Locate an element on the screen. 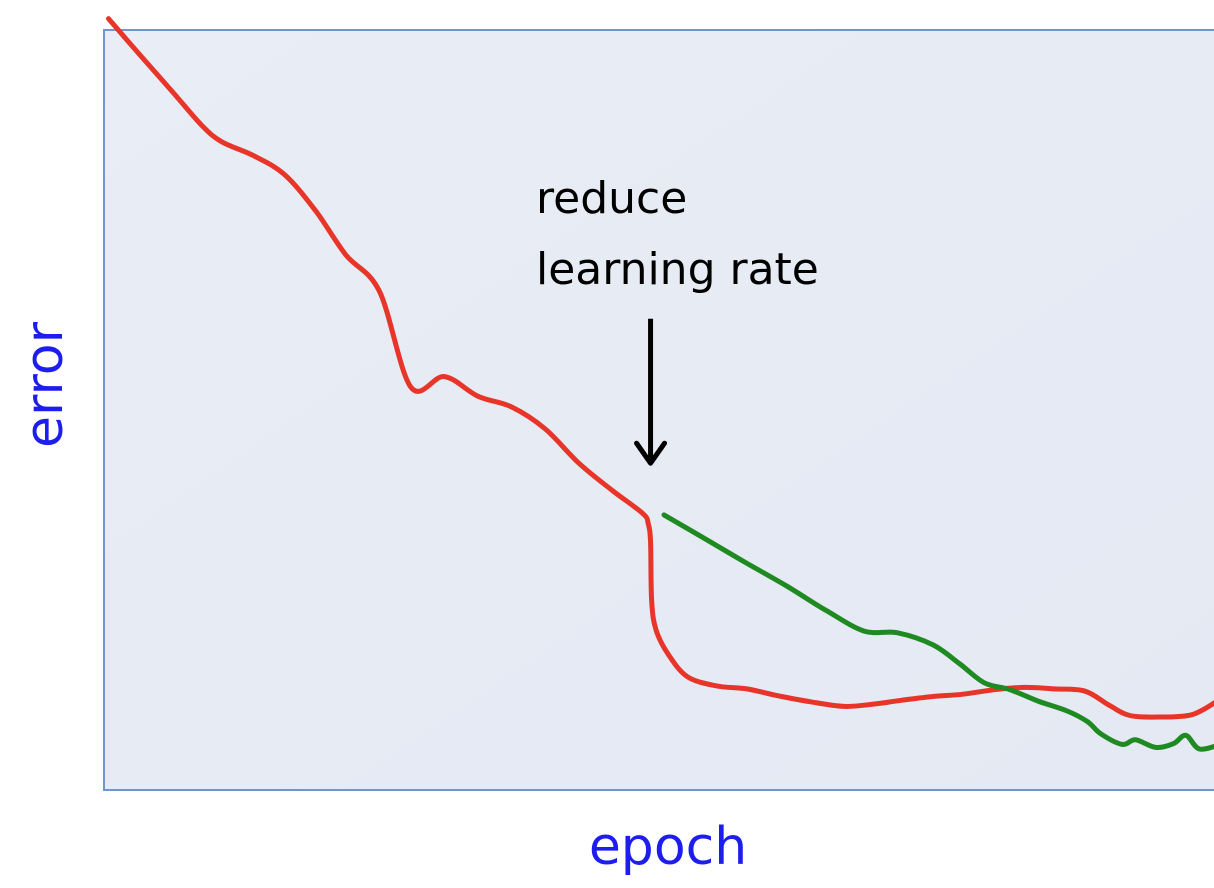  annotation-line-2: learning rate is located at coordinates (677, 269).